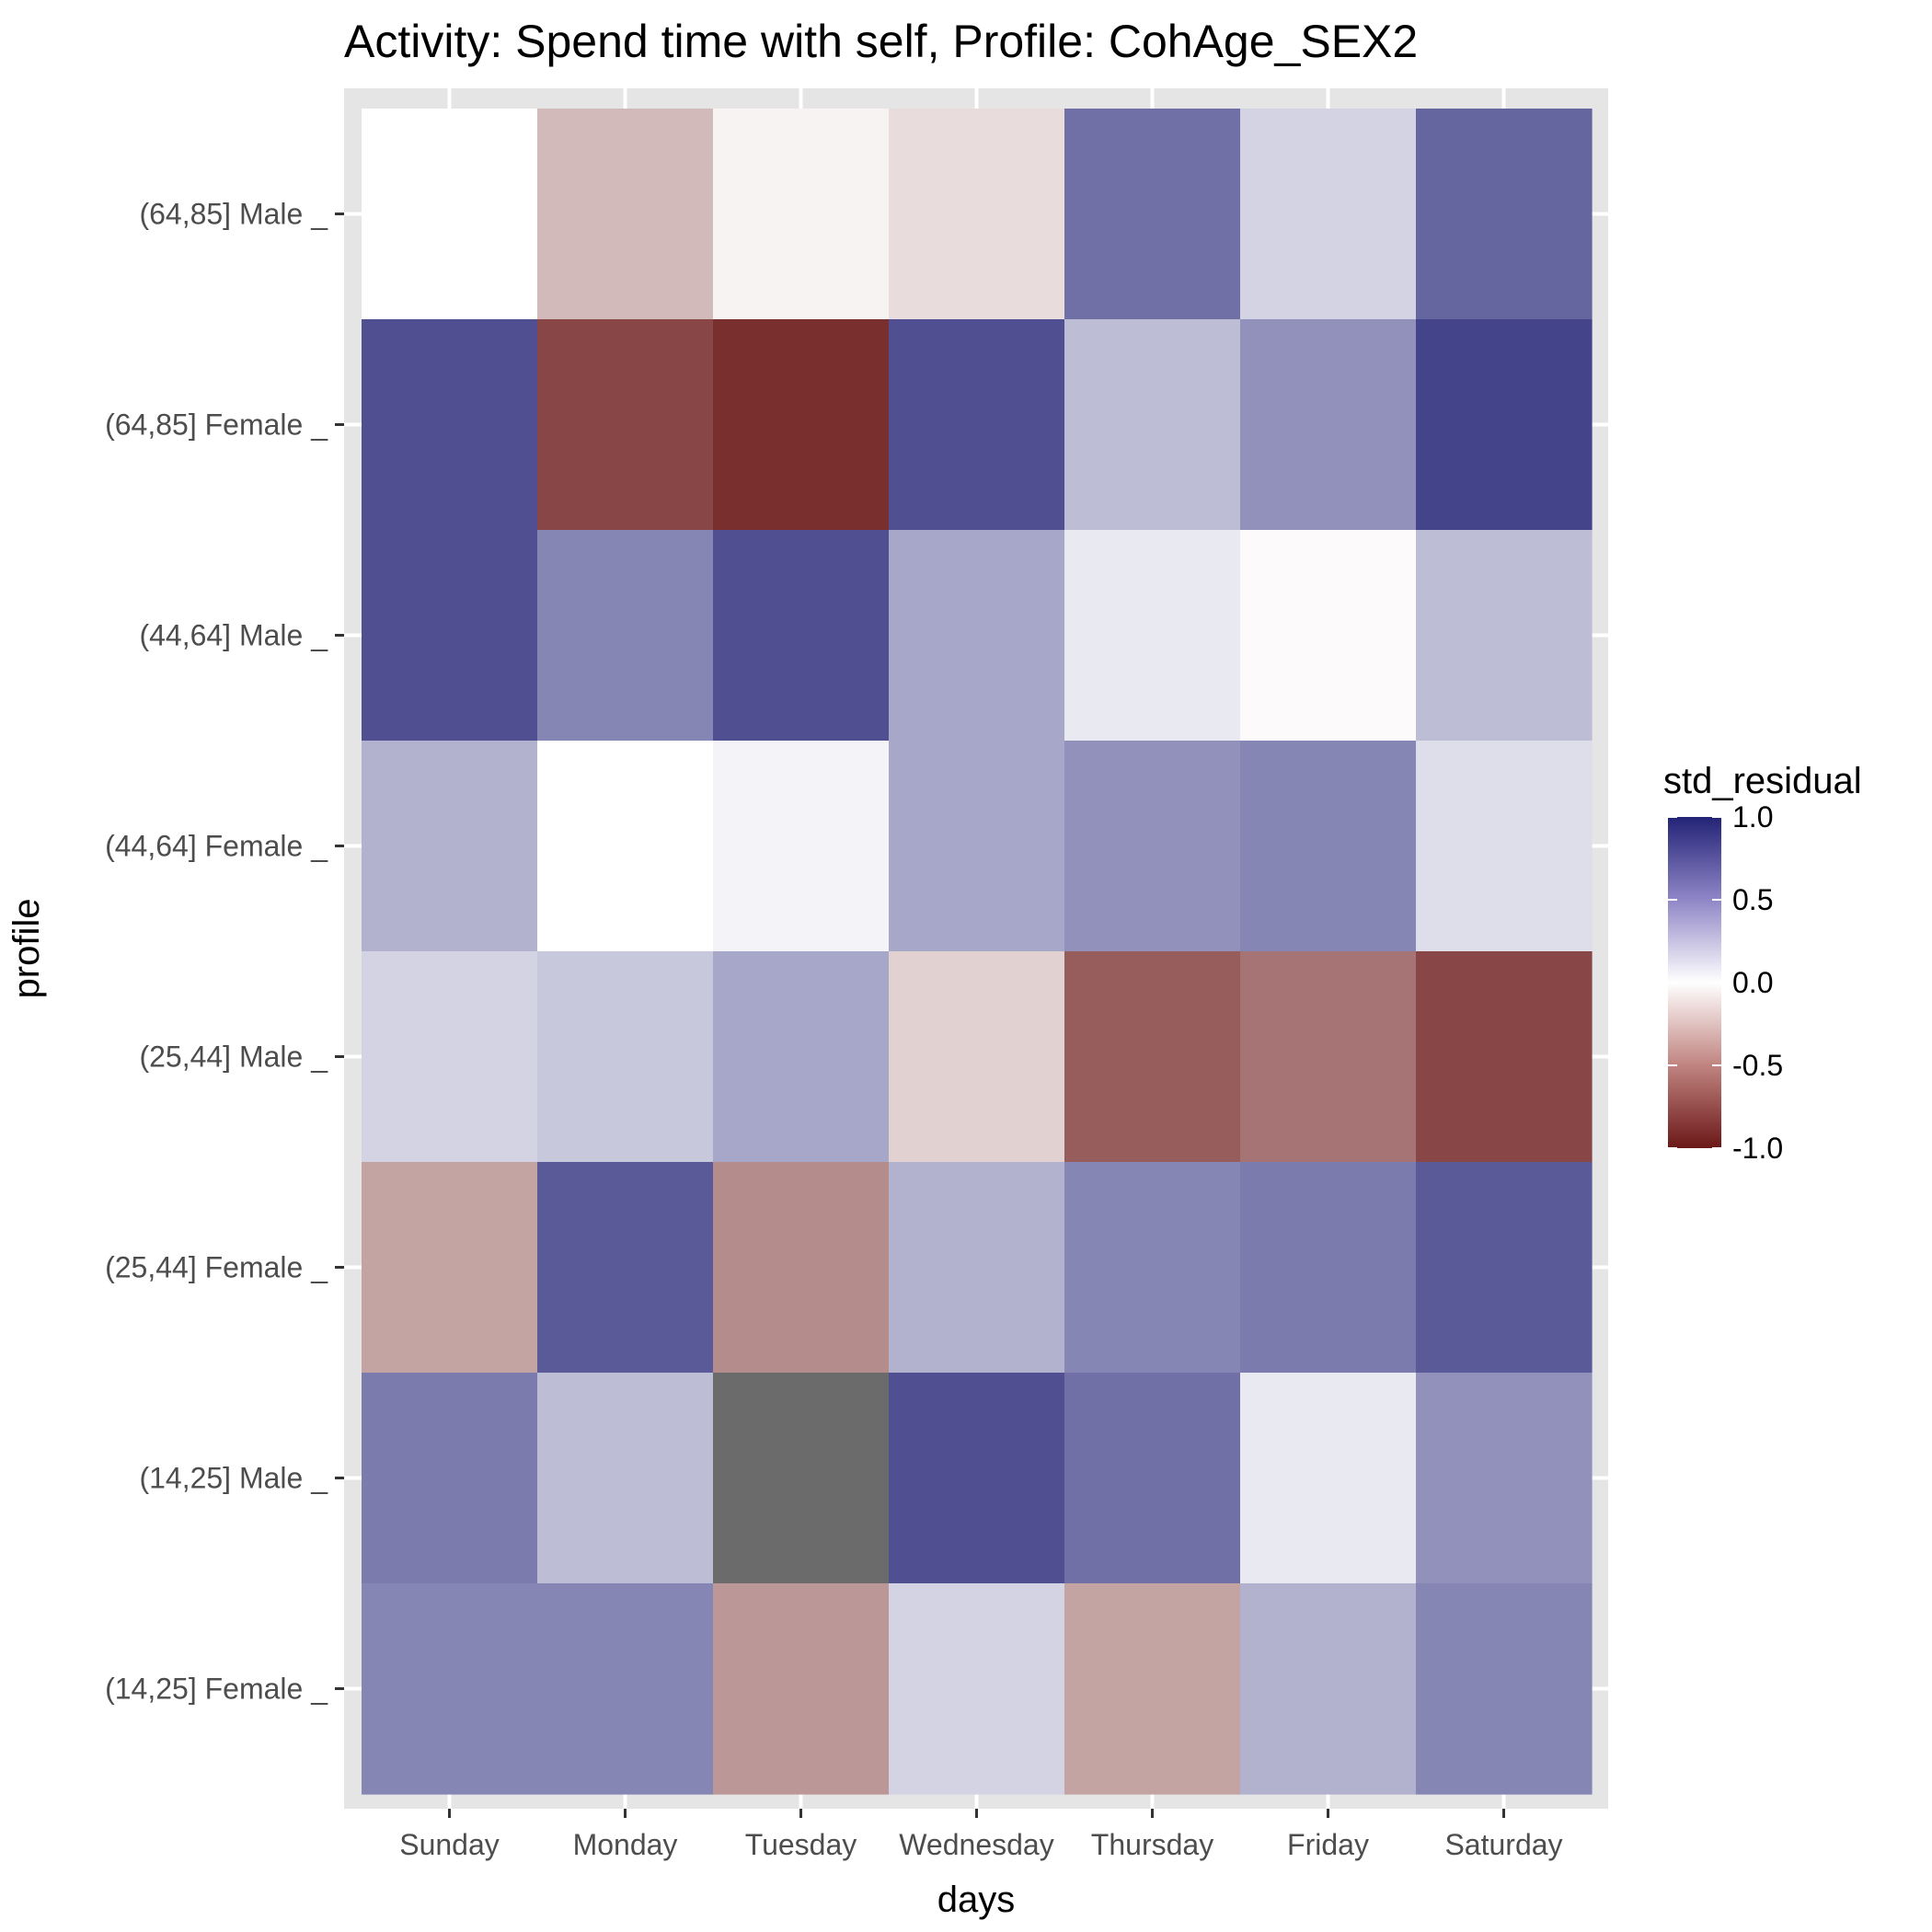 The height and width of the screenshot is (1932, 1932). I want to click on x-tick-label: Thursday, so click(1152, 1844).